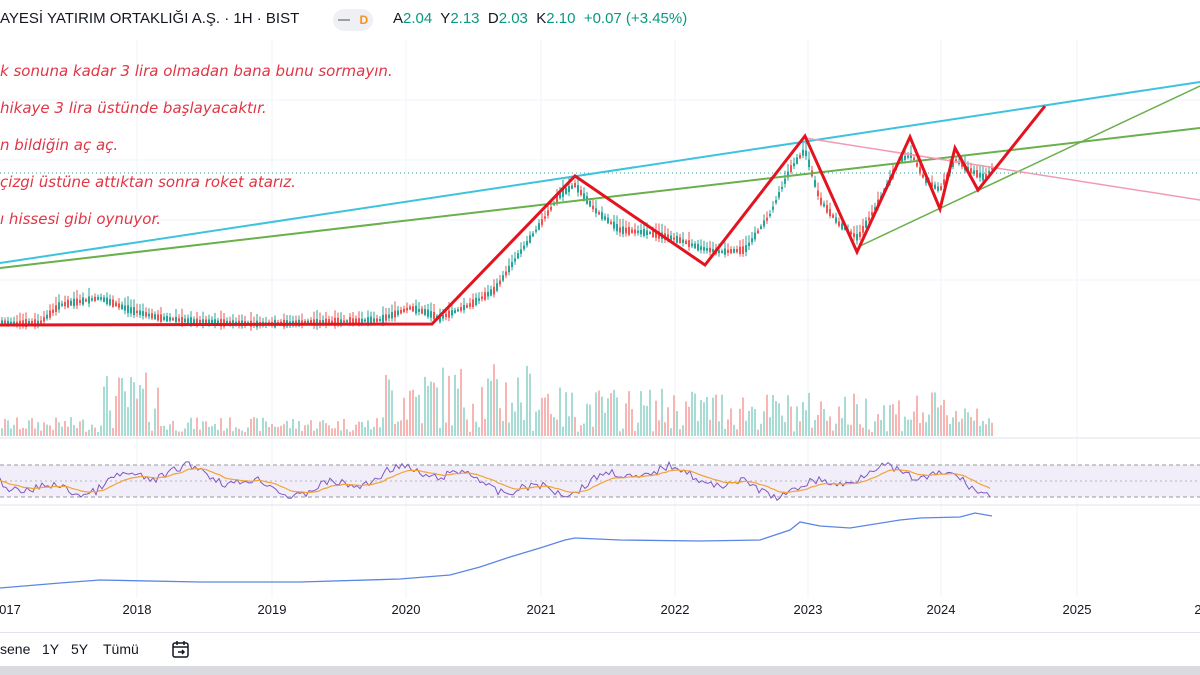 This screenshot has height=675, width=1200. Describe the element at coordinates (80, 649) in the screenshot. I see `range-button-5y: 5Y` at that location.